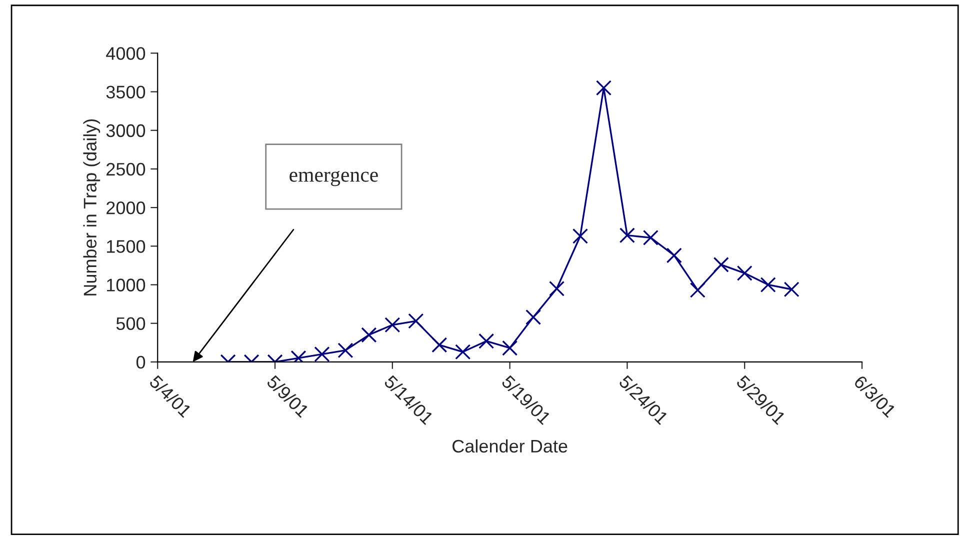  What do you see at coordinates (126, 131) in the screenshot?
I see `y-tick-label: 3000` at bounding box center [126, 131].